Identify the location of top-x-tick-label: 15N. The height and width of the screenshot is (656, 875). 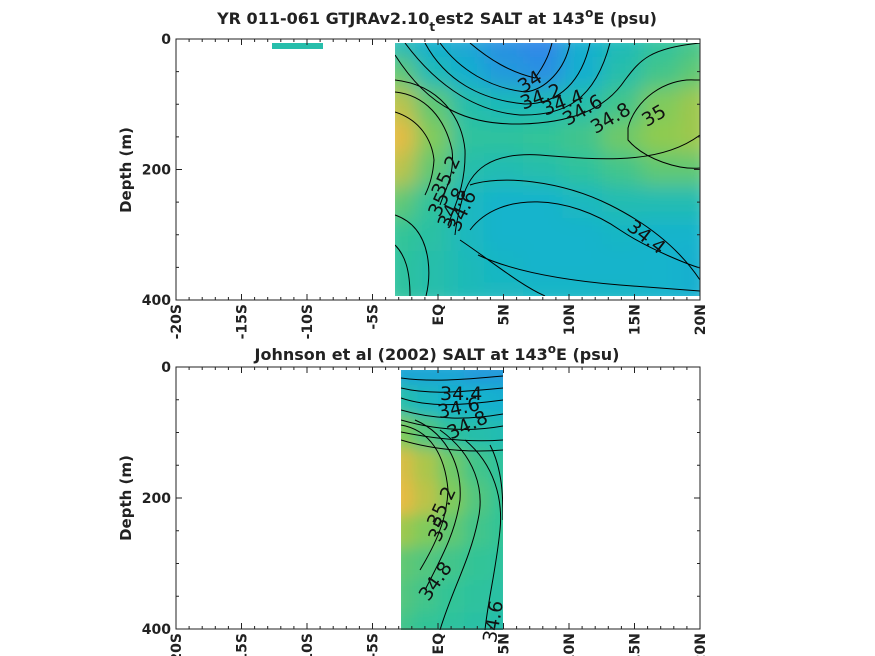
(636, 319).